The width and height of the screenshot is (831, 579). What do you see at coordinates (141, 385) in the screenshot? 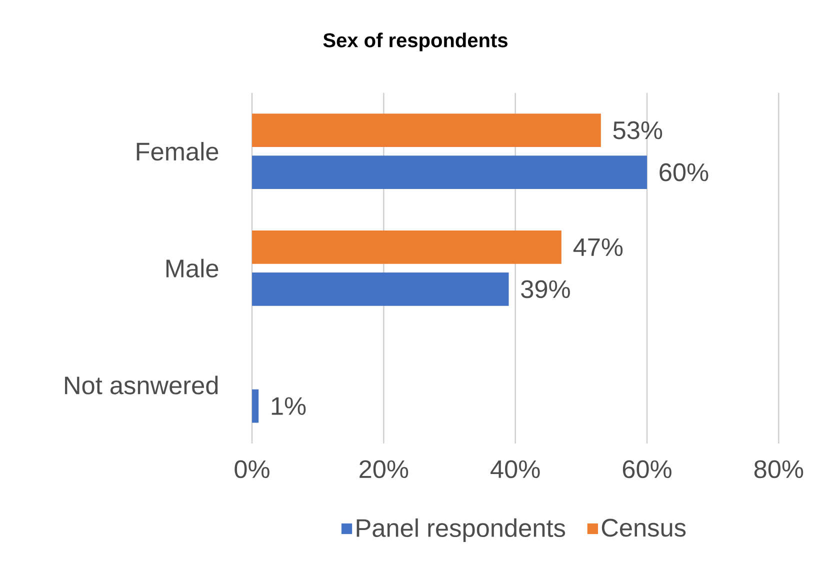
I see `y-tick-label: Not asnwered` at bounding box center [141, 385].